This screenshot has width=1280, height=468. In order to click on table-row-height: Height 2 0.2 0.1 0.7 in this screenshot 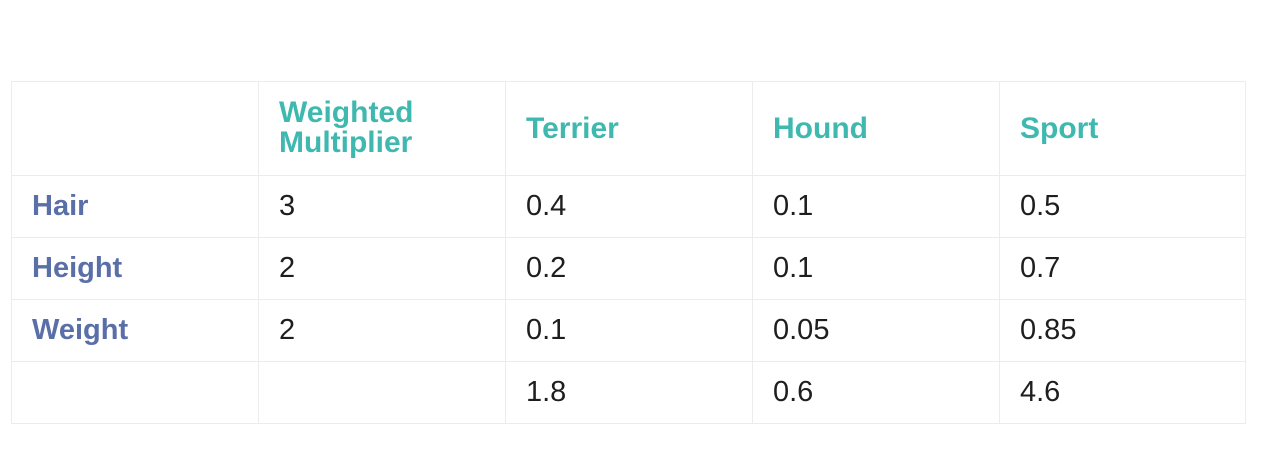, I will do `click(628, 268)`.